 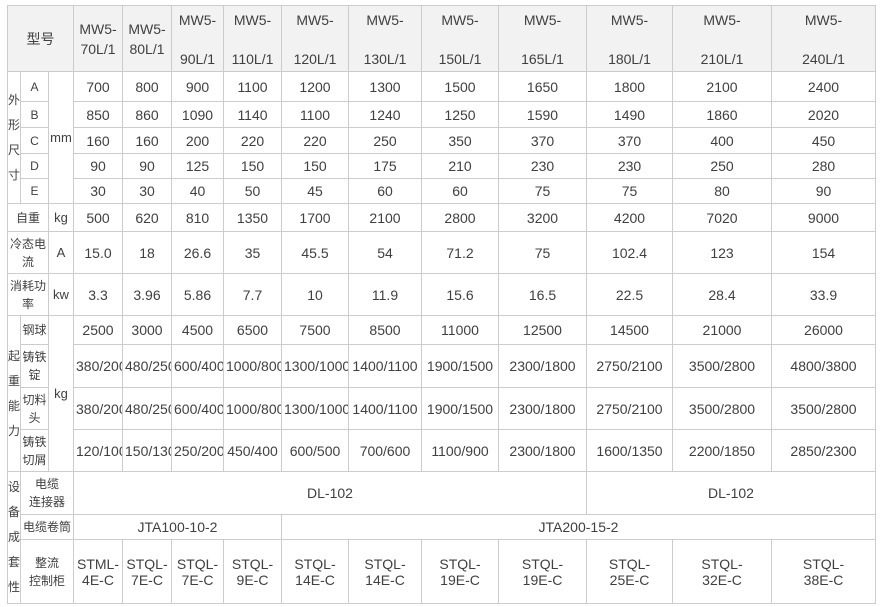 What do you see at coordinates (197, 166) in the screenshot?
I see `data-cell: 125` at bounding box center [197, 166].